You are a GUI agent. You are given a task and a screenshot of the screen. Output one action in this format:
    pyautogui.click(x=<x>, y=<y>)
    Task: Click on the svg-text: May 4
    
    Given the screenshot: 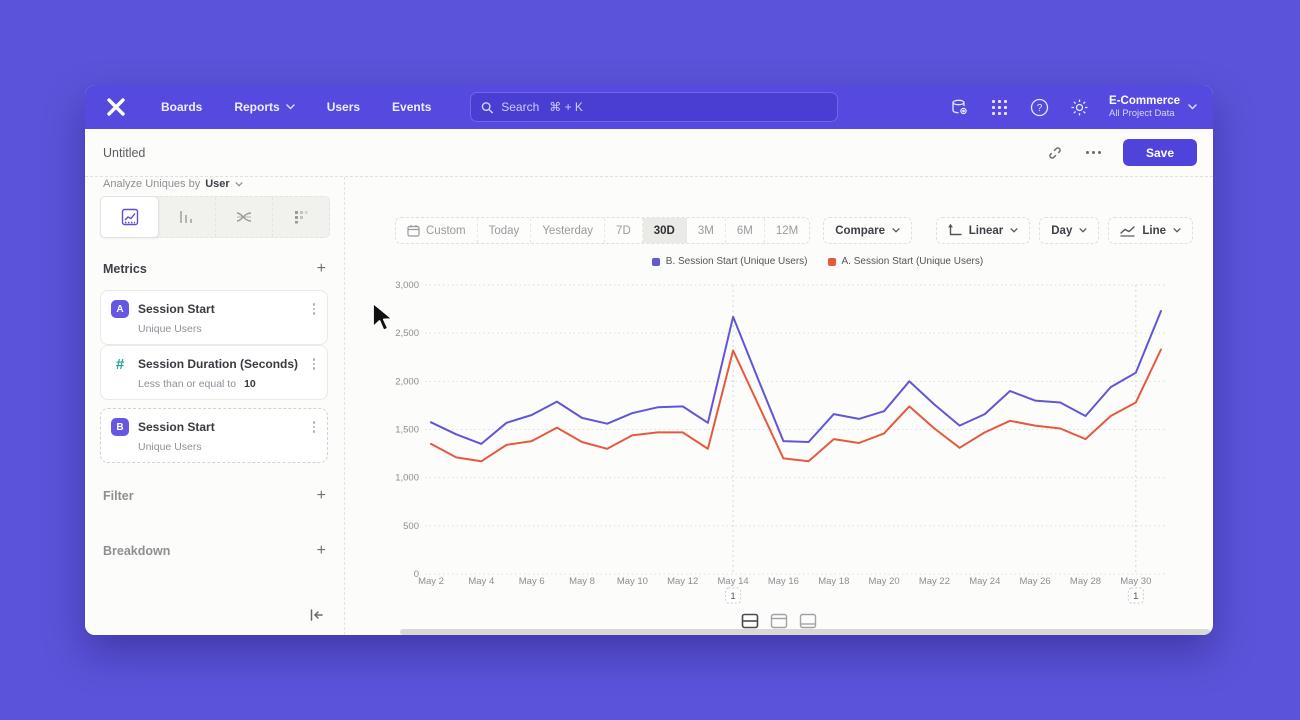 What is the action you would take?
    pyautogui.click(x=481, y=581)
    